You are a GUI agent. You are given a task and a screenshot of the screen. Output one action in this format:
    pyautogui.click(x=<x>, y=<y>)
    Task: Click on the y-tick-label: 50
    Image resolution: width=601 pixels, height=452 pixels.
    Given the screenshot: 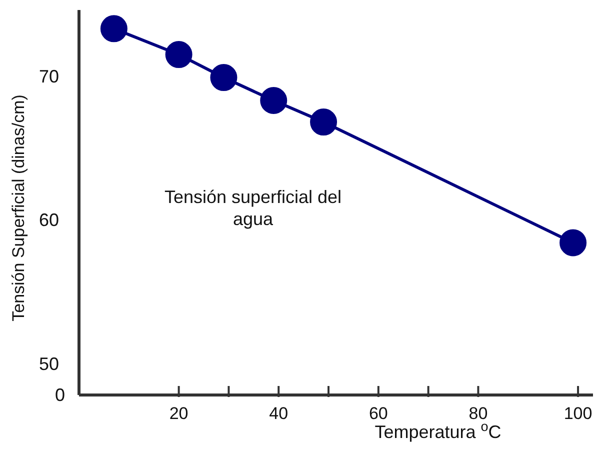 What is the action you would take?
    pyautogui.click(x=48, y=364)
    